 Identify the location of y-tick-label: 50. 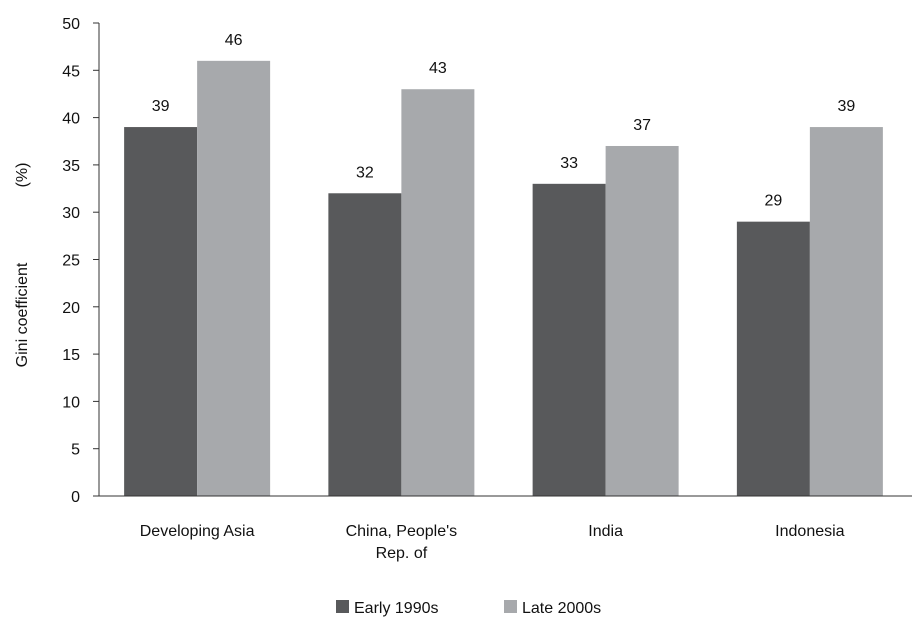
(71, 24).